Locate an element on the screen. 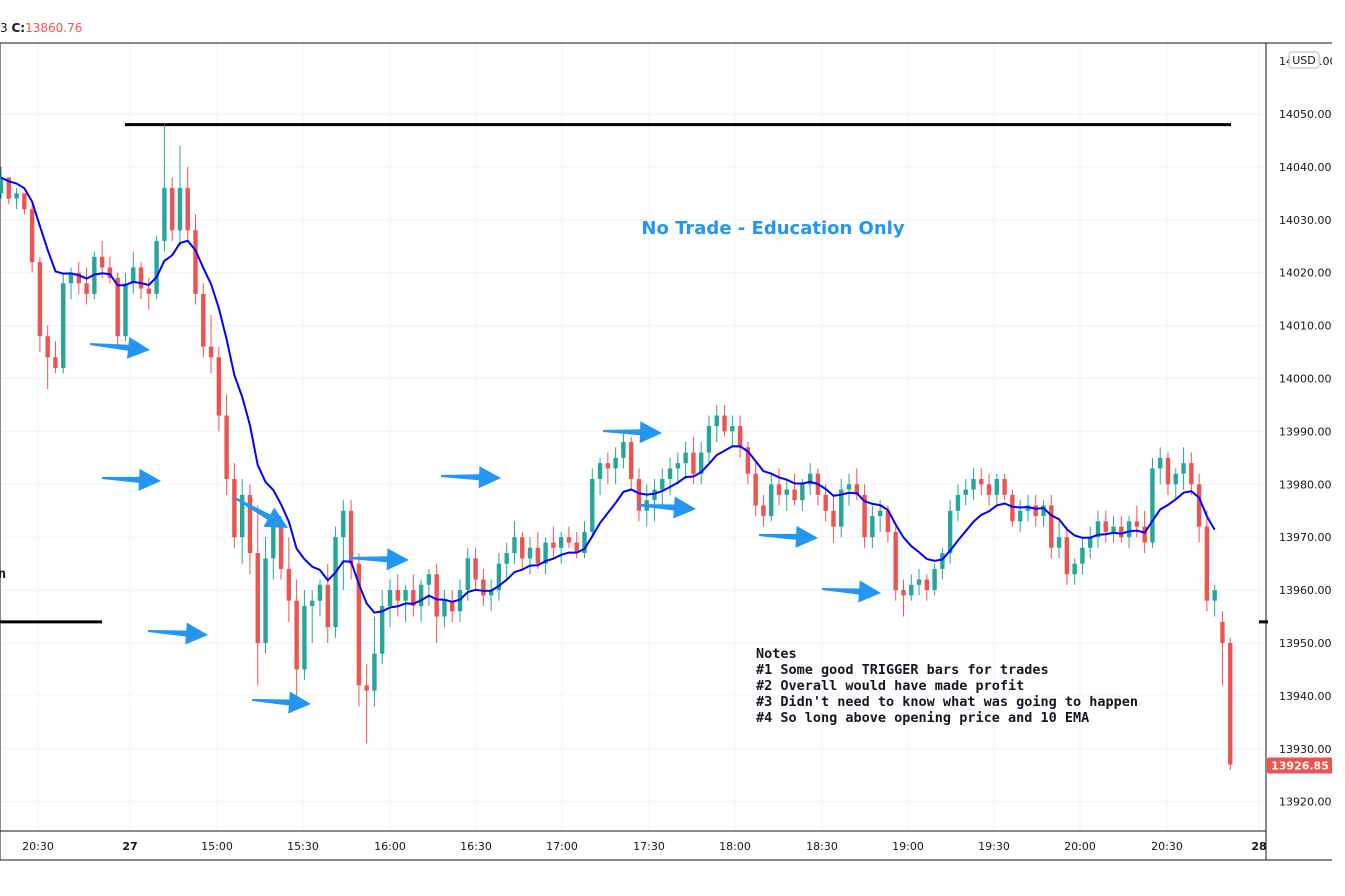 This screenshot has width=1345, height=896. time-tick-label: 28 is located at coordinates (1258, 846).